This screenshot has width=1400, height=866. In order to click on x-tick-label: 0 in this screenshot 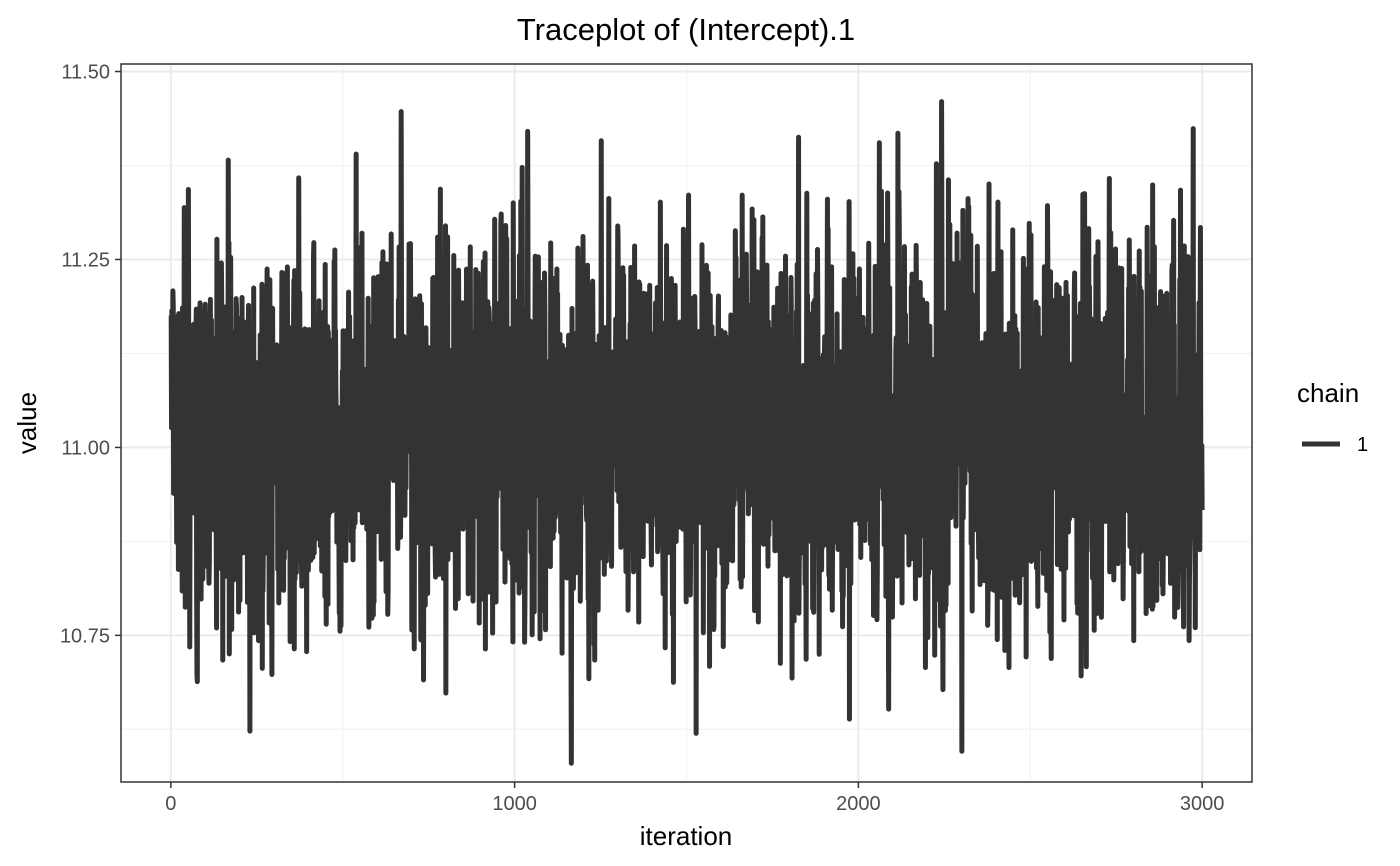, I will do `click(170, 804)`.